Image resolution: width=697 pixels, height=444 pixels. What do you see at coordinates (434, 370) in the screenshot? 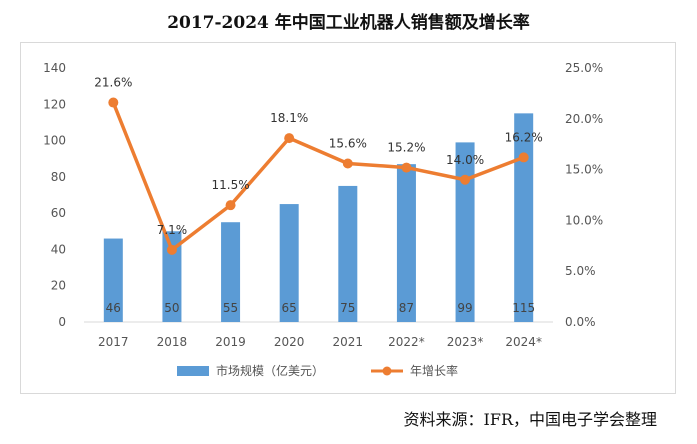
I see `legend-line-label: 年增长率` at bounding box center [434, 370].